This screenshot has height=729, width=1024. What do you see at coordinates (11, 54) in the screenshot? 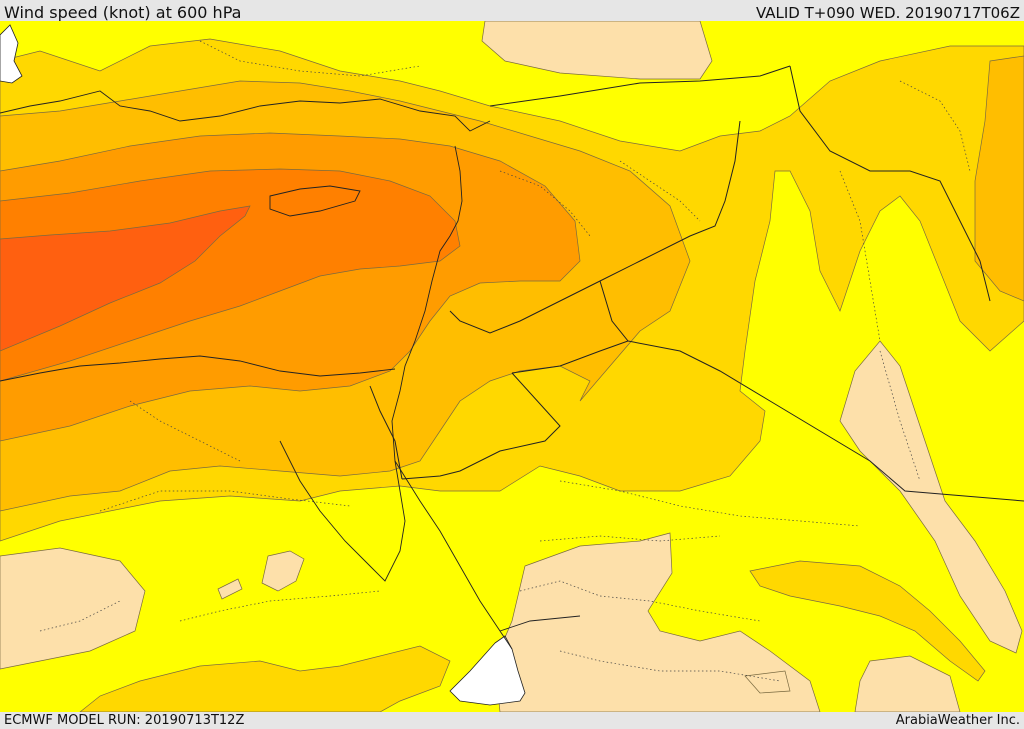
I see `sea-gap-aegean` at bounding box center [11, 54].